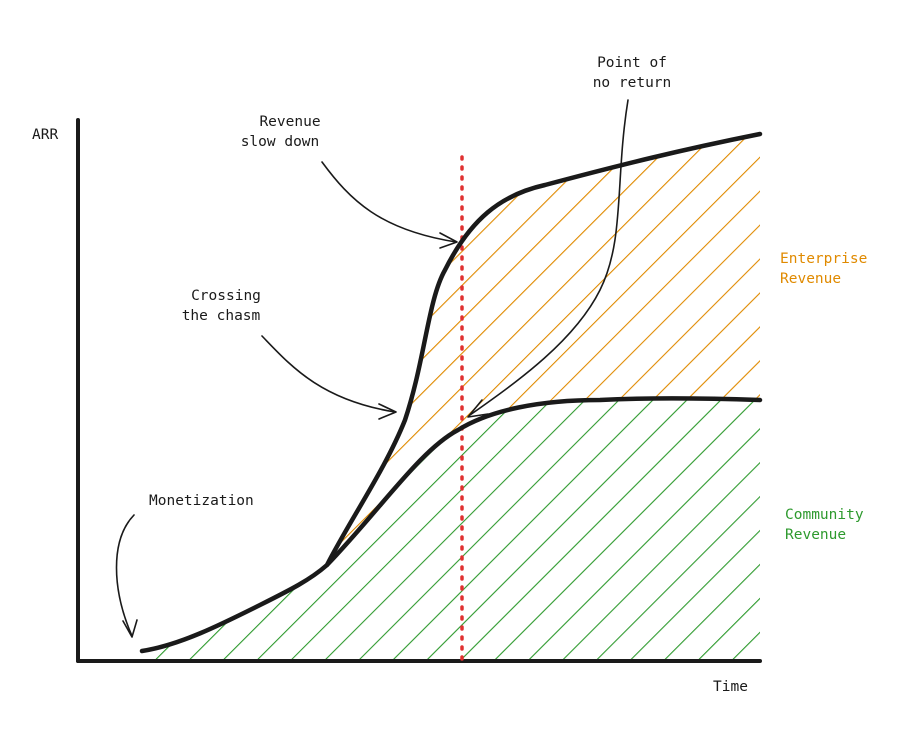 The height and width of the screenshot is (735, 919). What do you see at coordinates (201, 501) in the screenshot?
I see `monetization-label: Monetization` at bounding box center [201, 501].